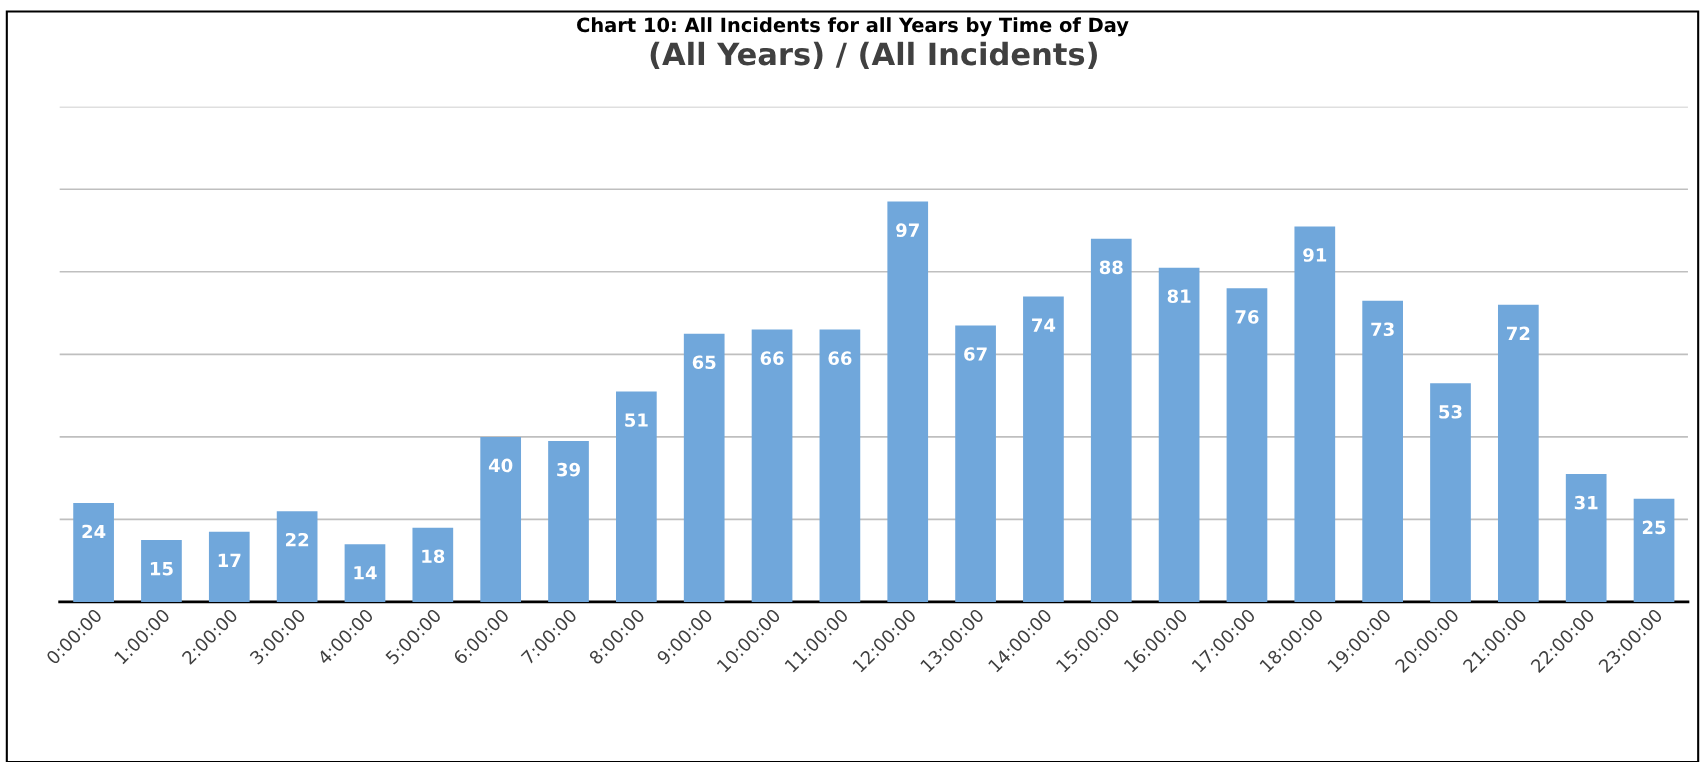  What do you see at coordinates (94, 531) in the screenshot?
I see `data-label: 24` at bounding box center [94, 531].